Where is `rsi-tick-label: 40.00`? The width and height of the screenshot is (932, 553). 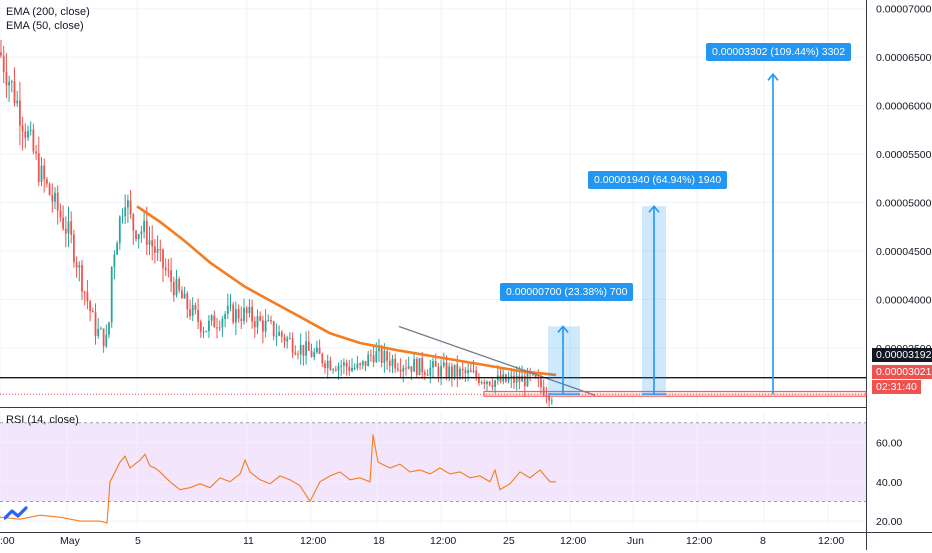
rsi-tick-label: 40.00 is located at coordinates (889, 483).